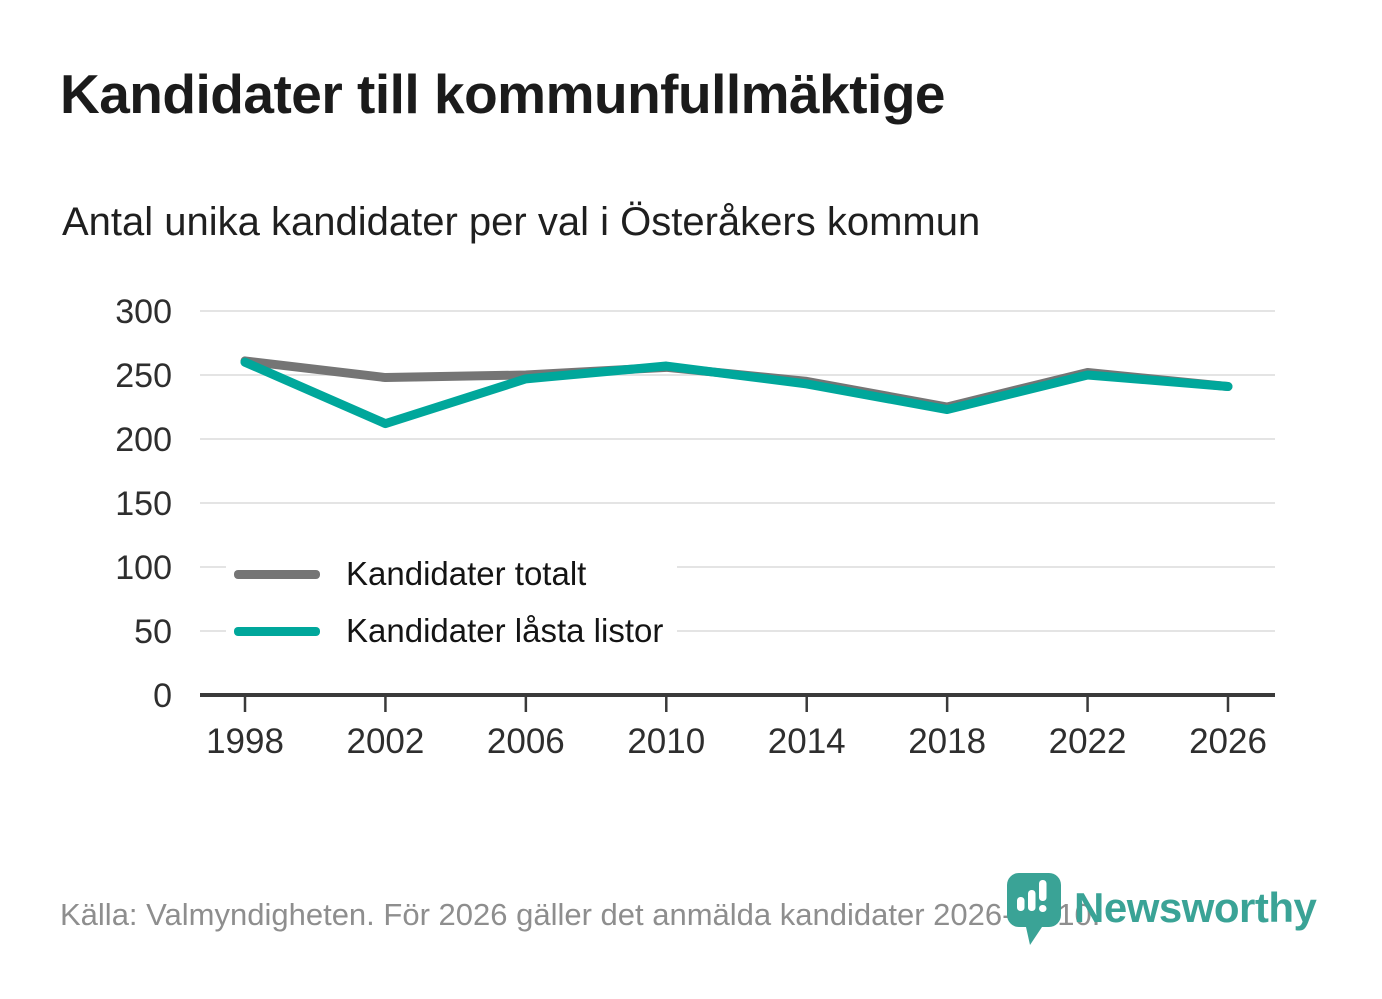 The height and width of the screenshot is (999, 1382). I want to click on y-tick-label: 100, so click(143, 568).